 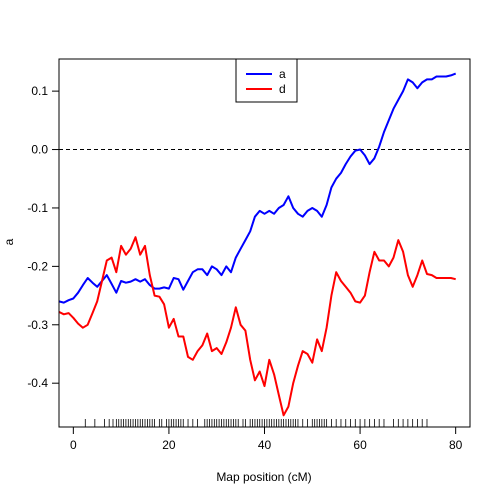 I want to click on x-tick-label: 20, so click(x=169, y=445).